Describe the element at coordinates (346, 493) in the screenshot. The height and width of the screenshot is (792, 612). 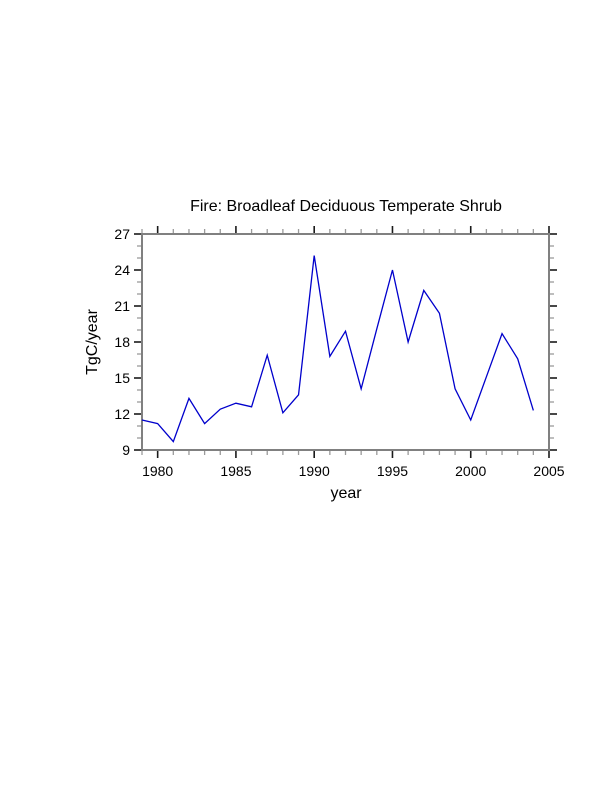
I see `x-axis-label: year` at that location.